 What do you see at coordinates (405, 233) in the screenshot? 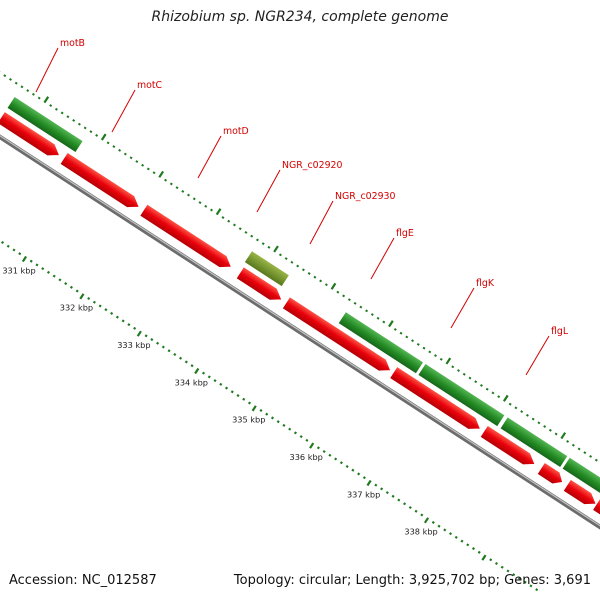
I see `gene-label-flge: flgE` at bounding box center [405, 233].